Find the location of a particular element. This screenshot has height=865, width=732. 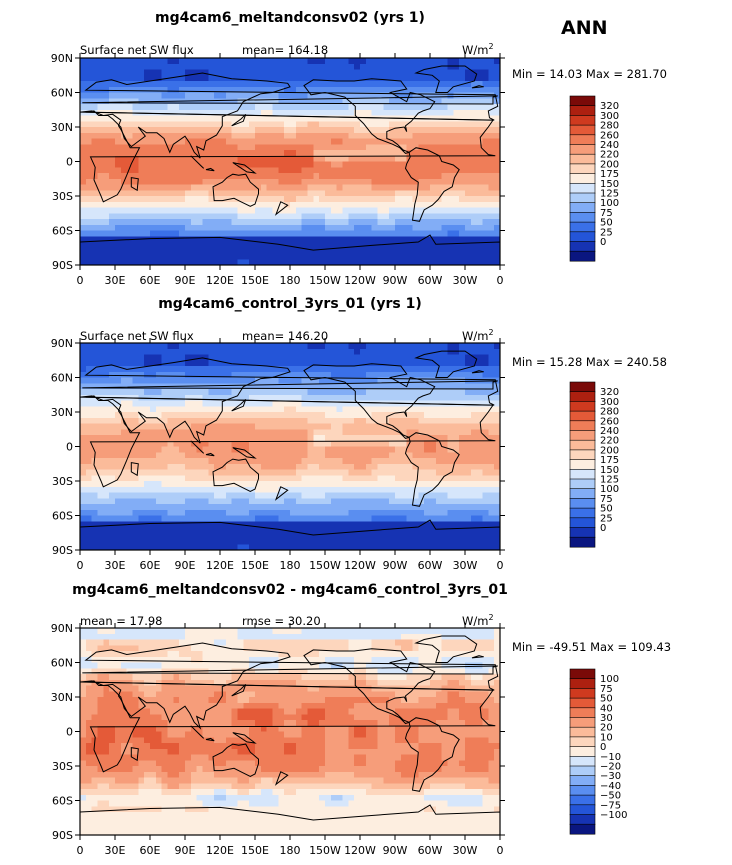

colorbar-label: 0 is located at coordinates (603, 242).